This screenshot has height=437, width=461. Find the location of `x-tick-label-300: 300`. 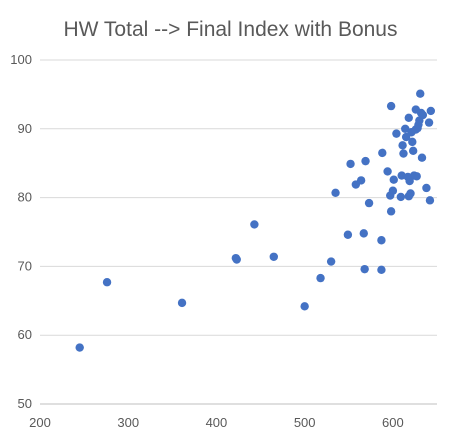

x-tick-label-300: 300 is located at coordinates (128, 422).